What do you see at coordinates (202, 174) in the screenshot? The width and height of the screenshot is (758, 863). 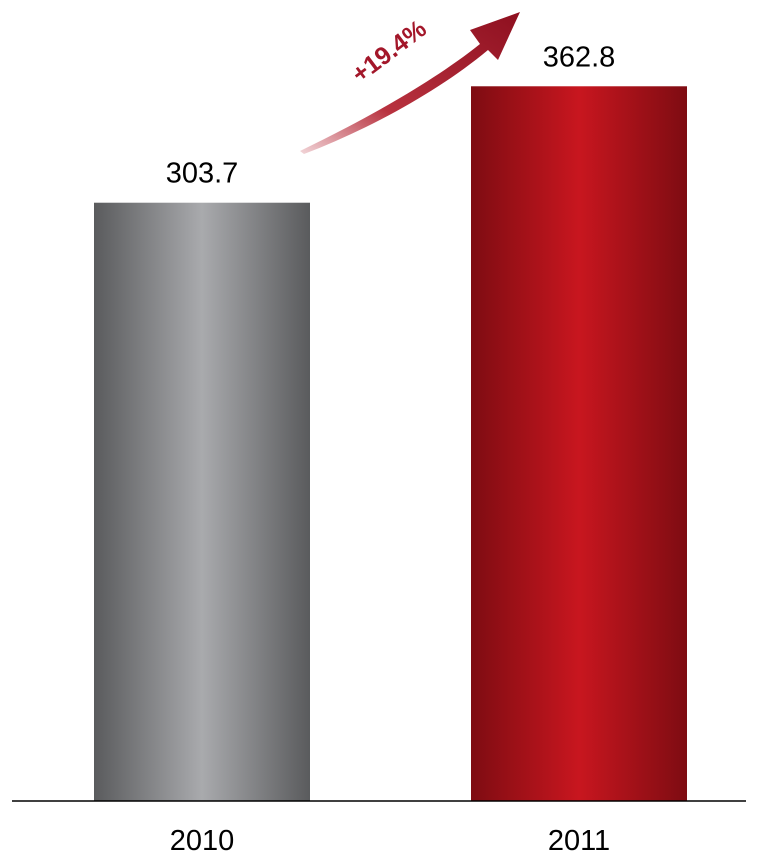 I see `value-label-2010: 303.7` at bounding box center [202, 174].